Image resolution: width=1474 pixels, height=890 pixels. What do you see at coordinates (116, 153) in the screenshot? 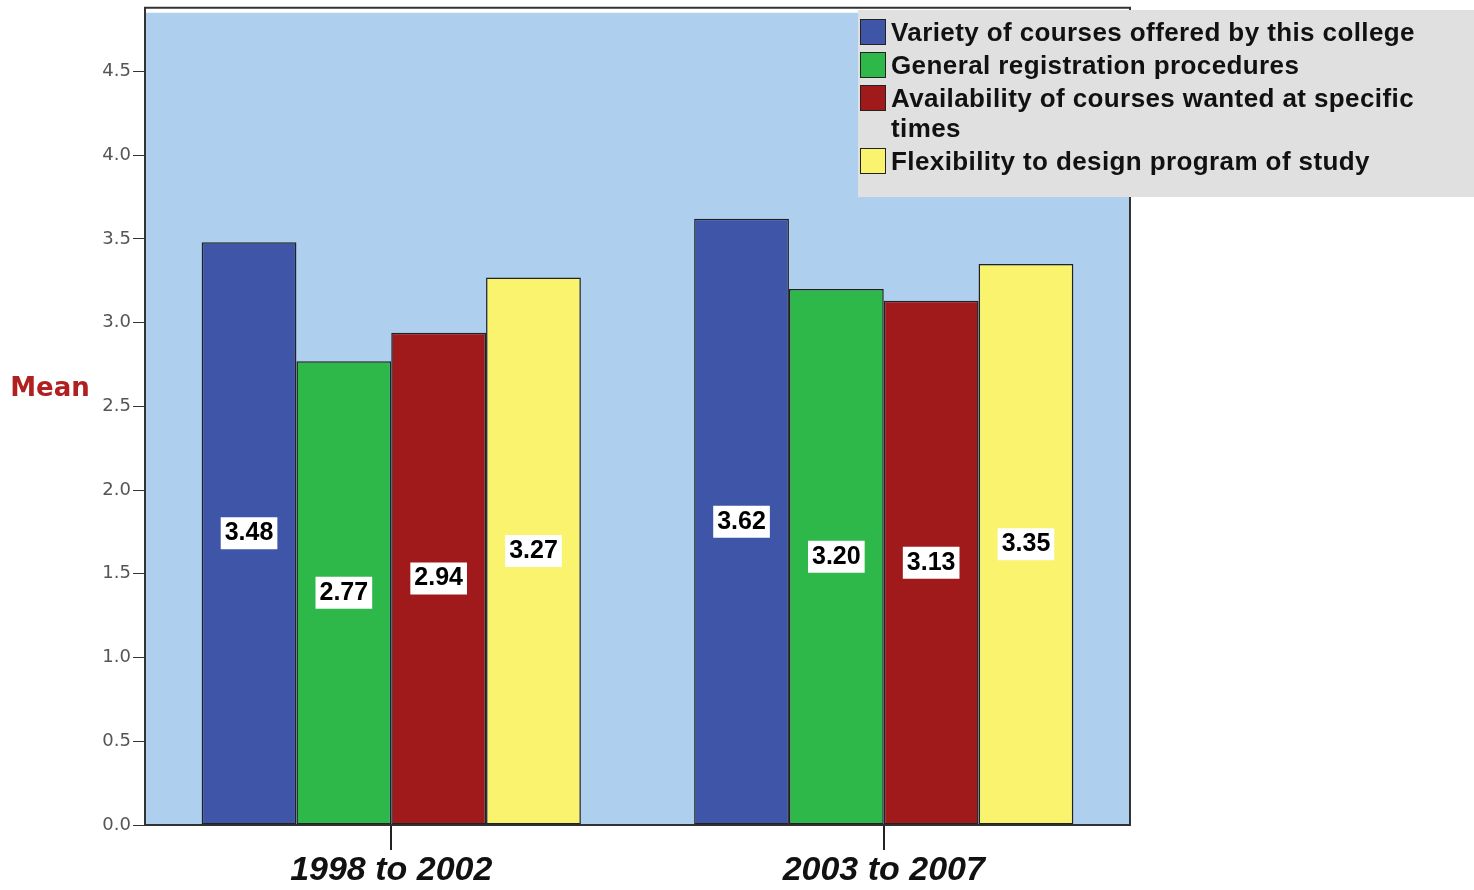
I see `y-tick-label: 4.0` at bounding box center [116, 153].